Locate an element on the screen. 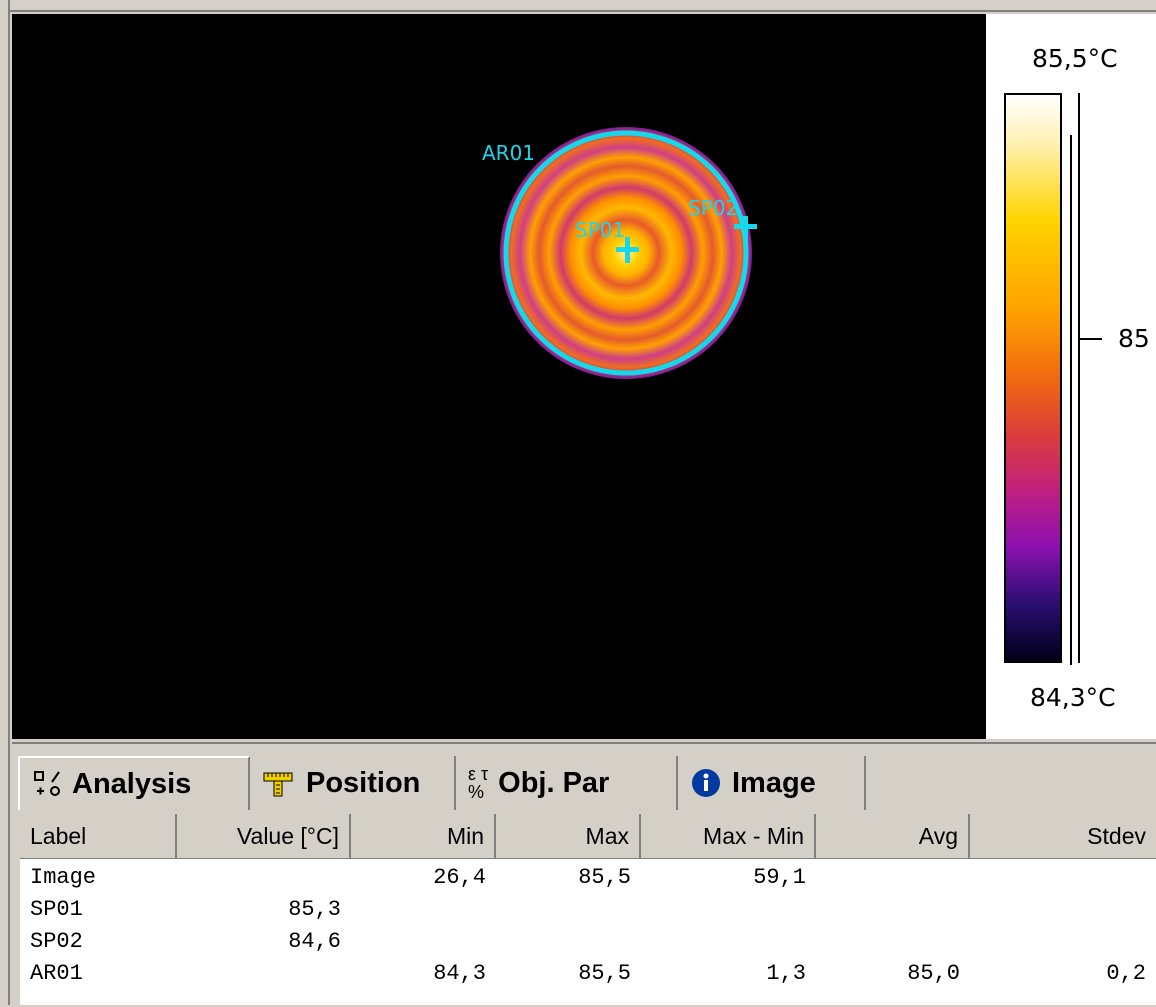 This screenshot has width=1156, height=1007. palette-range-line-outer is located at coordinates (1079, 378).